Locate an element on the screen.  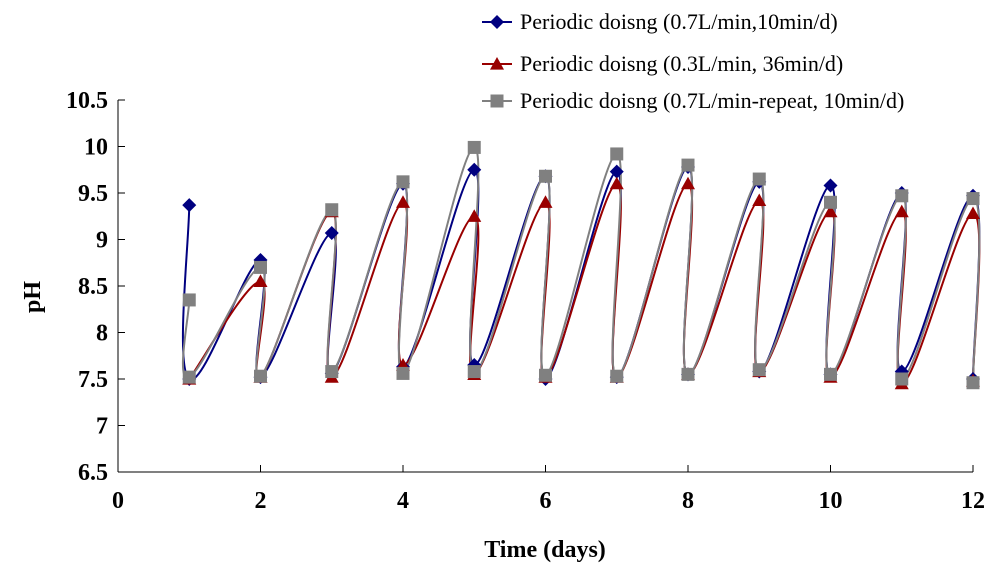
x-tick-label: 6 is located at coordinates (546, 501).